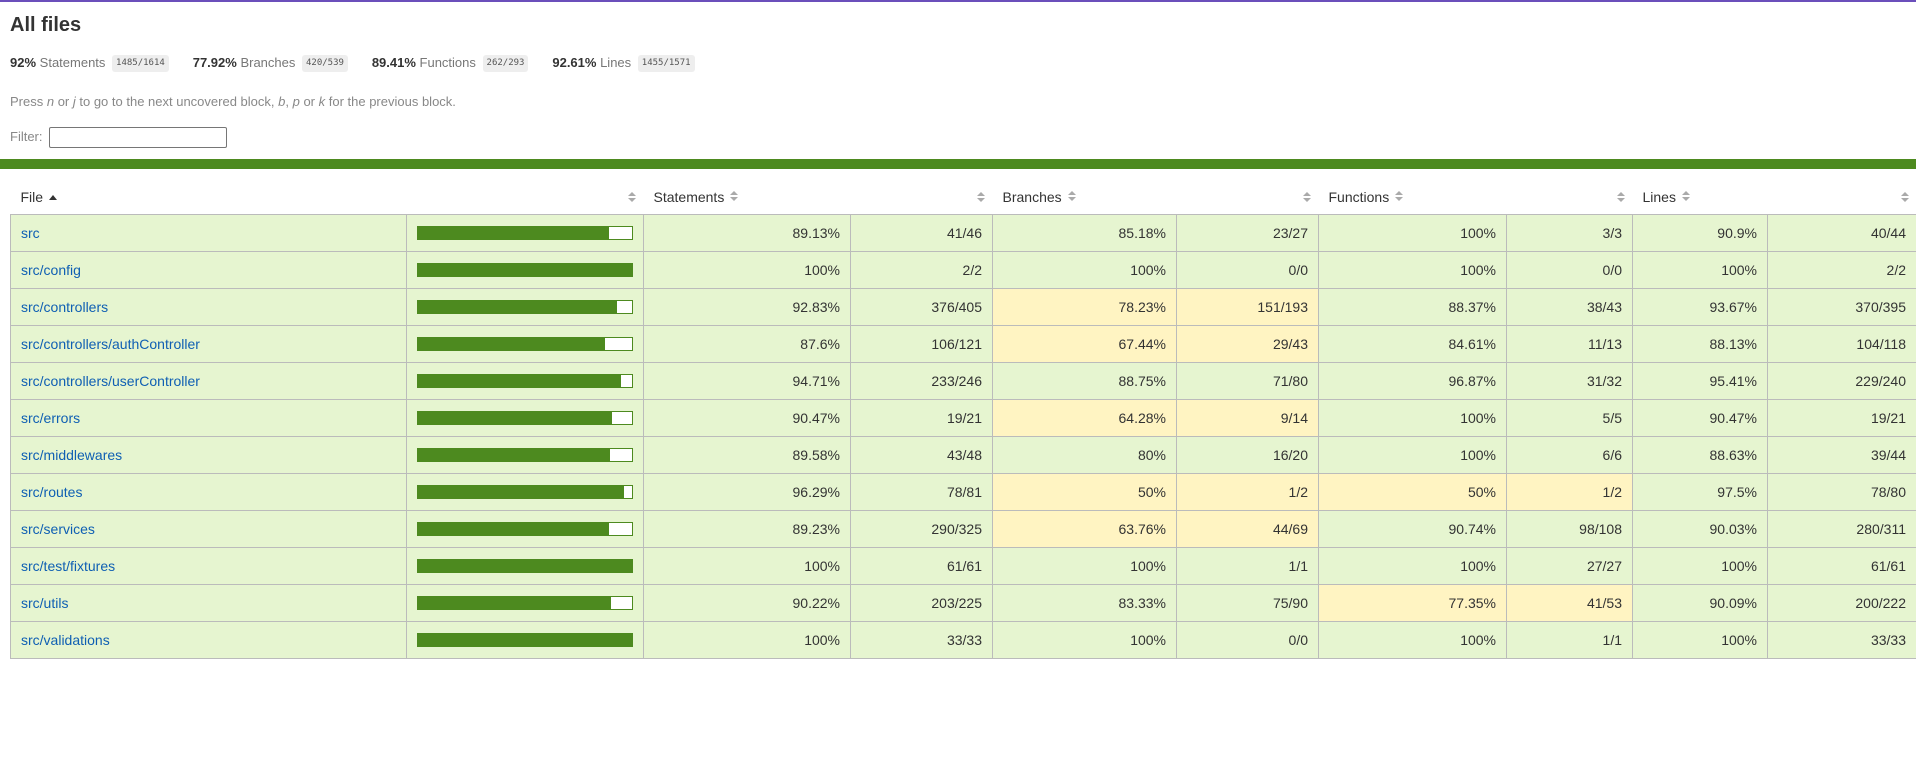  What do you see at coordinates (65, 306) in the screenshot?
I see `file-link: src/controllers` at bounding box center [65, 306].